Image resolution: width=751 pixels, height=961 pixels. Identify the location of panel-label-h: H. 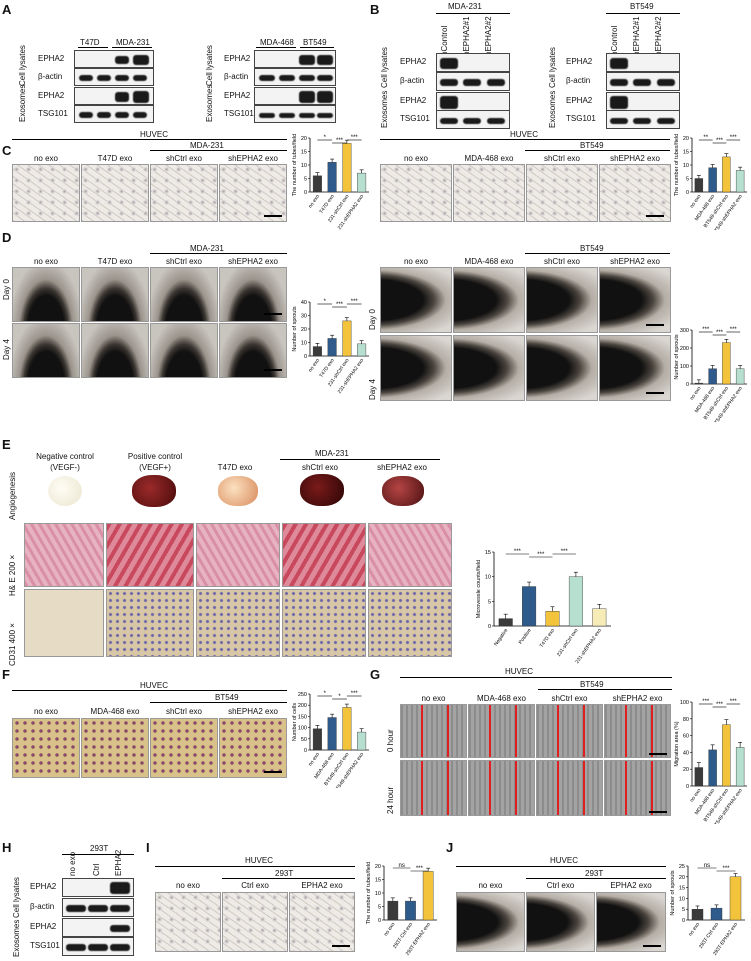
(7, 847).